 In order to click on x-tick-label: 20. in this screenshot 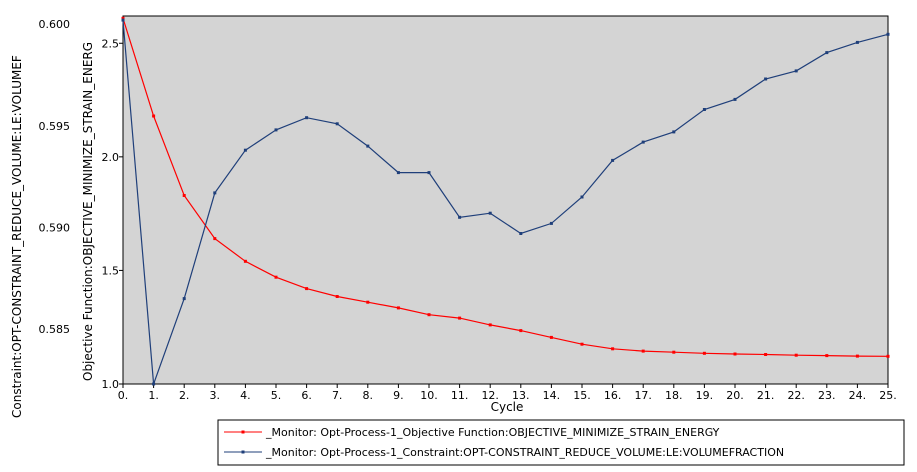, I will do `click(735, 395)`.